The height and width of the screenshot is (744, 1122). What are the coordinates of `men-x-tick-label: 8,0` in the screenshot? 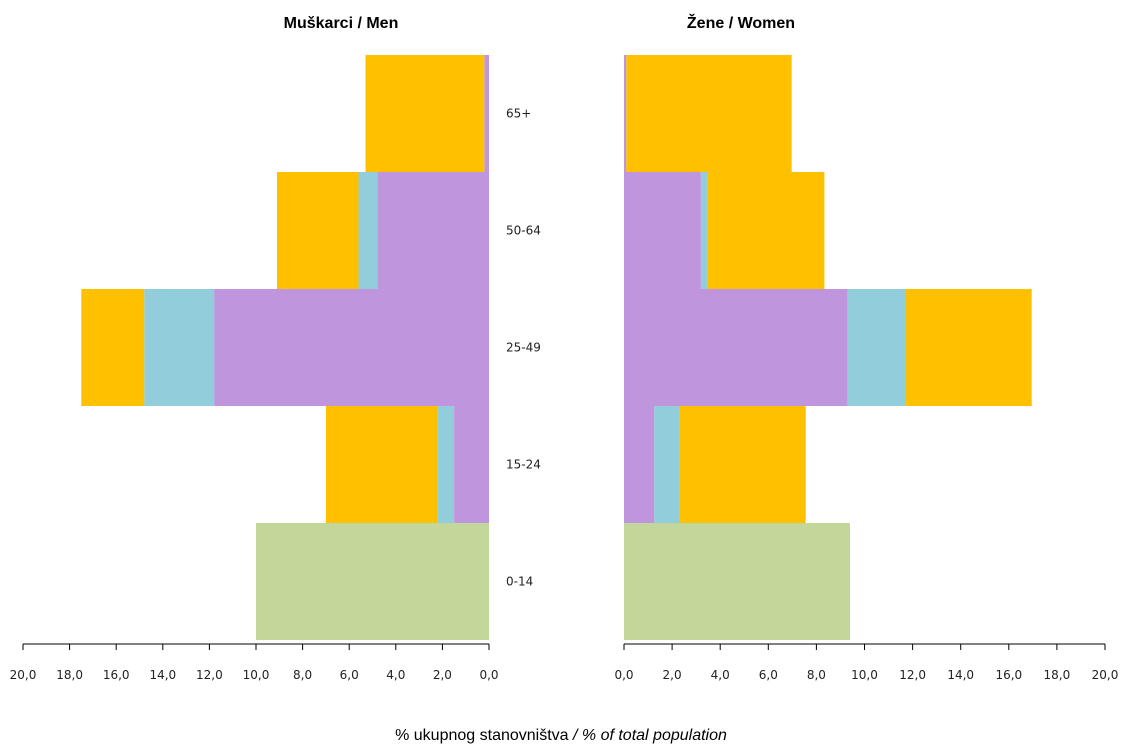 It's located at (302, 675).